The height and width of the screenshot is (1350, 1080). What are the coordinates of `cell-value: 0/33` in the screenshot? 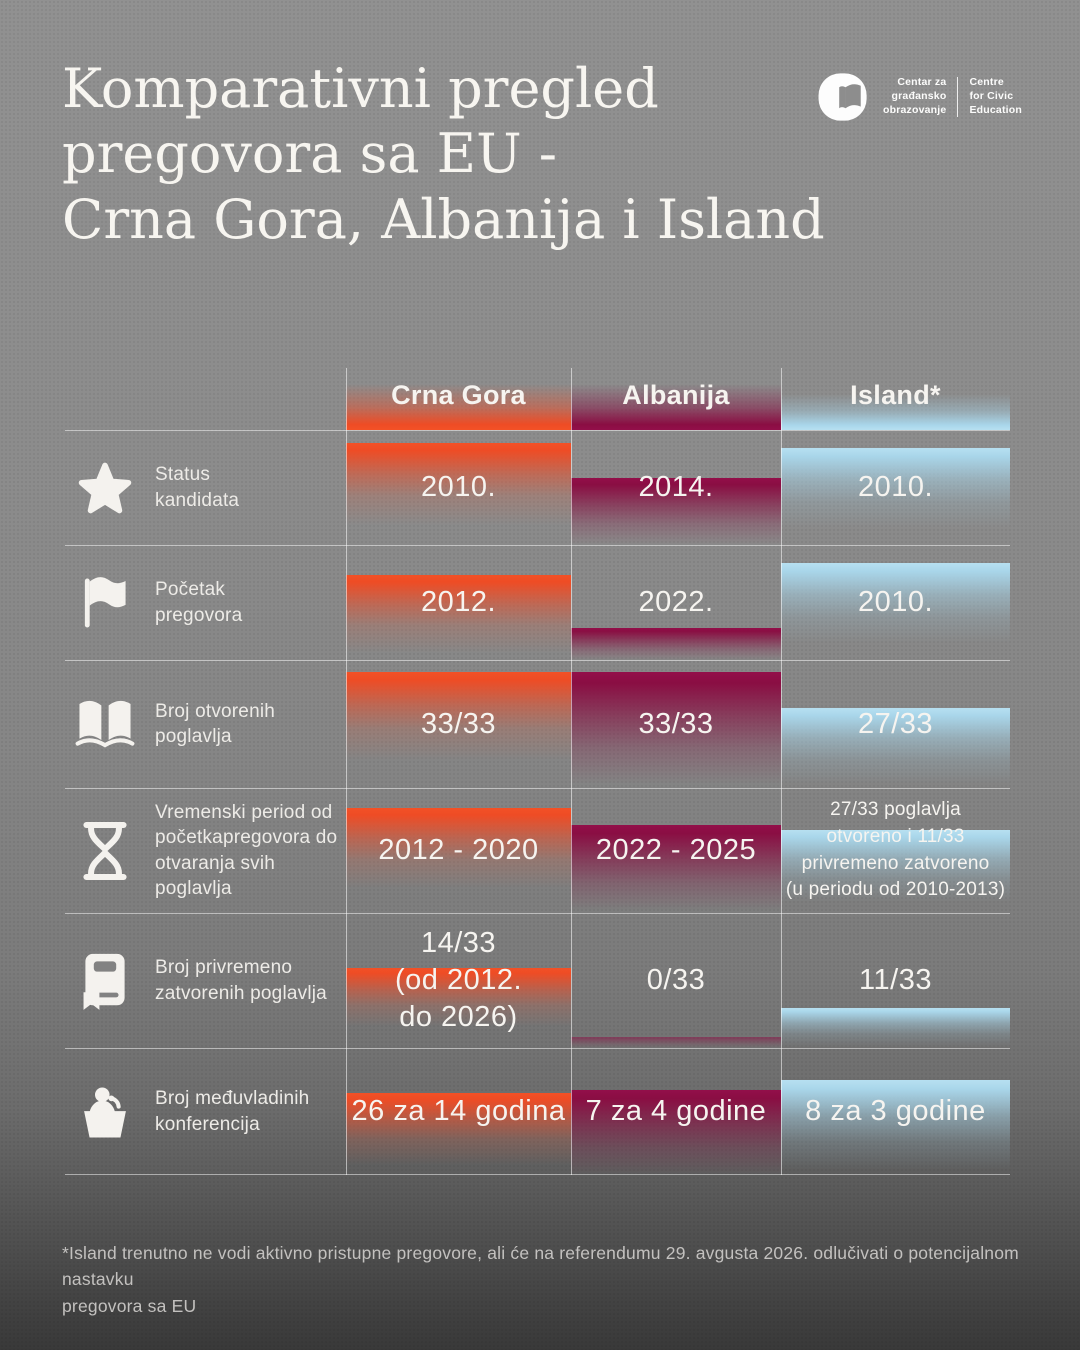 It's located at (676, 980).